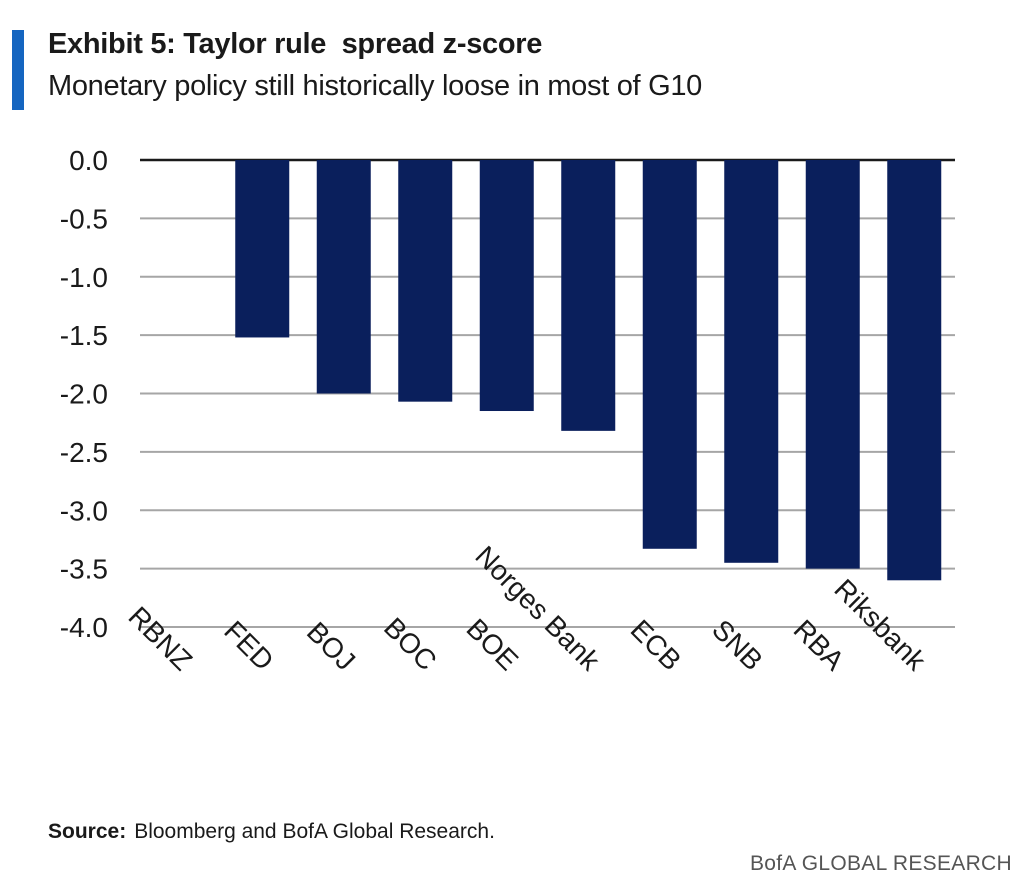 The height and width of the screenshot is (884, 1024). What do you see at coordinates (832, 364) in the screenshot?
I see `bar-rba` at bounding box center [832, 364].